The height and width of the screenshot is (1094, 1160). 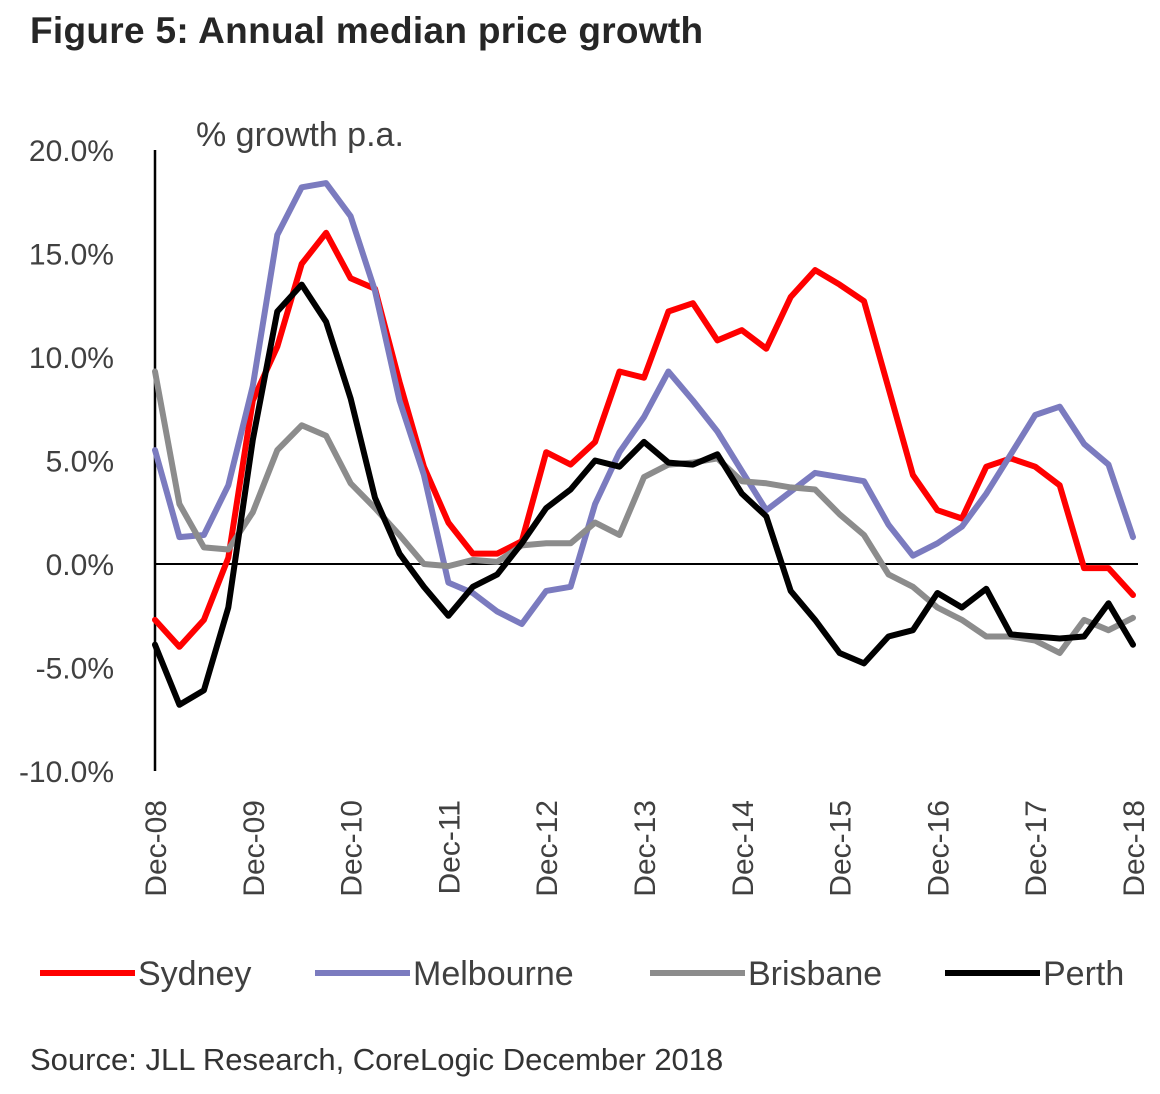 What do you see at coordinates (75, 669) in the screenshot?
I see `y-tick-label: -5.0%` at bounding box center [75, 669].